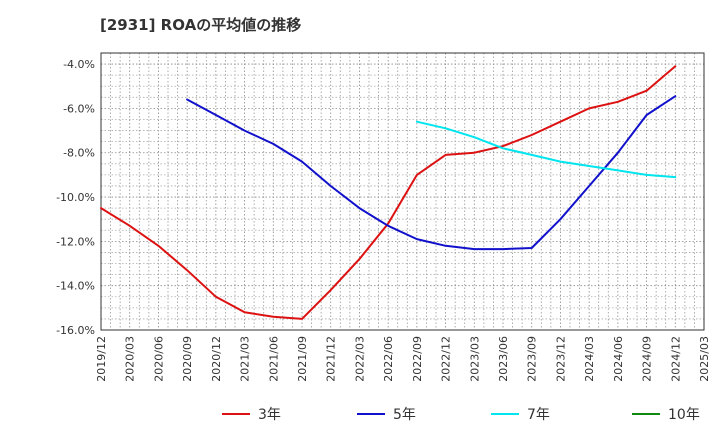  Describe the element at coordinates (684, 415) in the screenshot. I see `legend-label-4: 10年` at that location.